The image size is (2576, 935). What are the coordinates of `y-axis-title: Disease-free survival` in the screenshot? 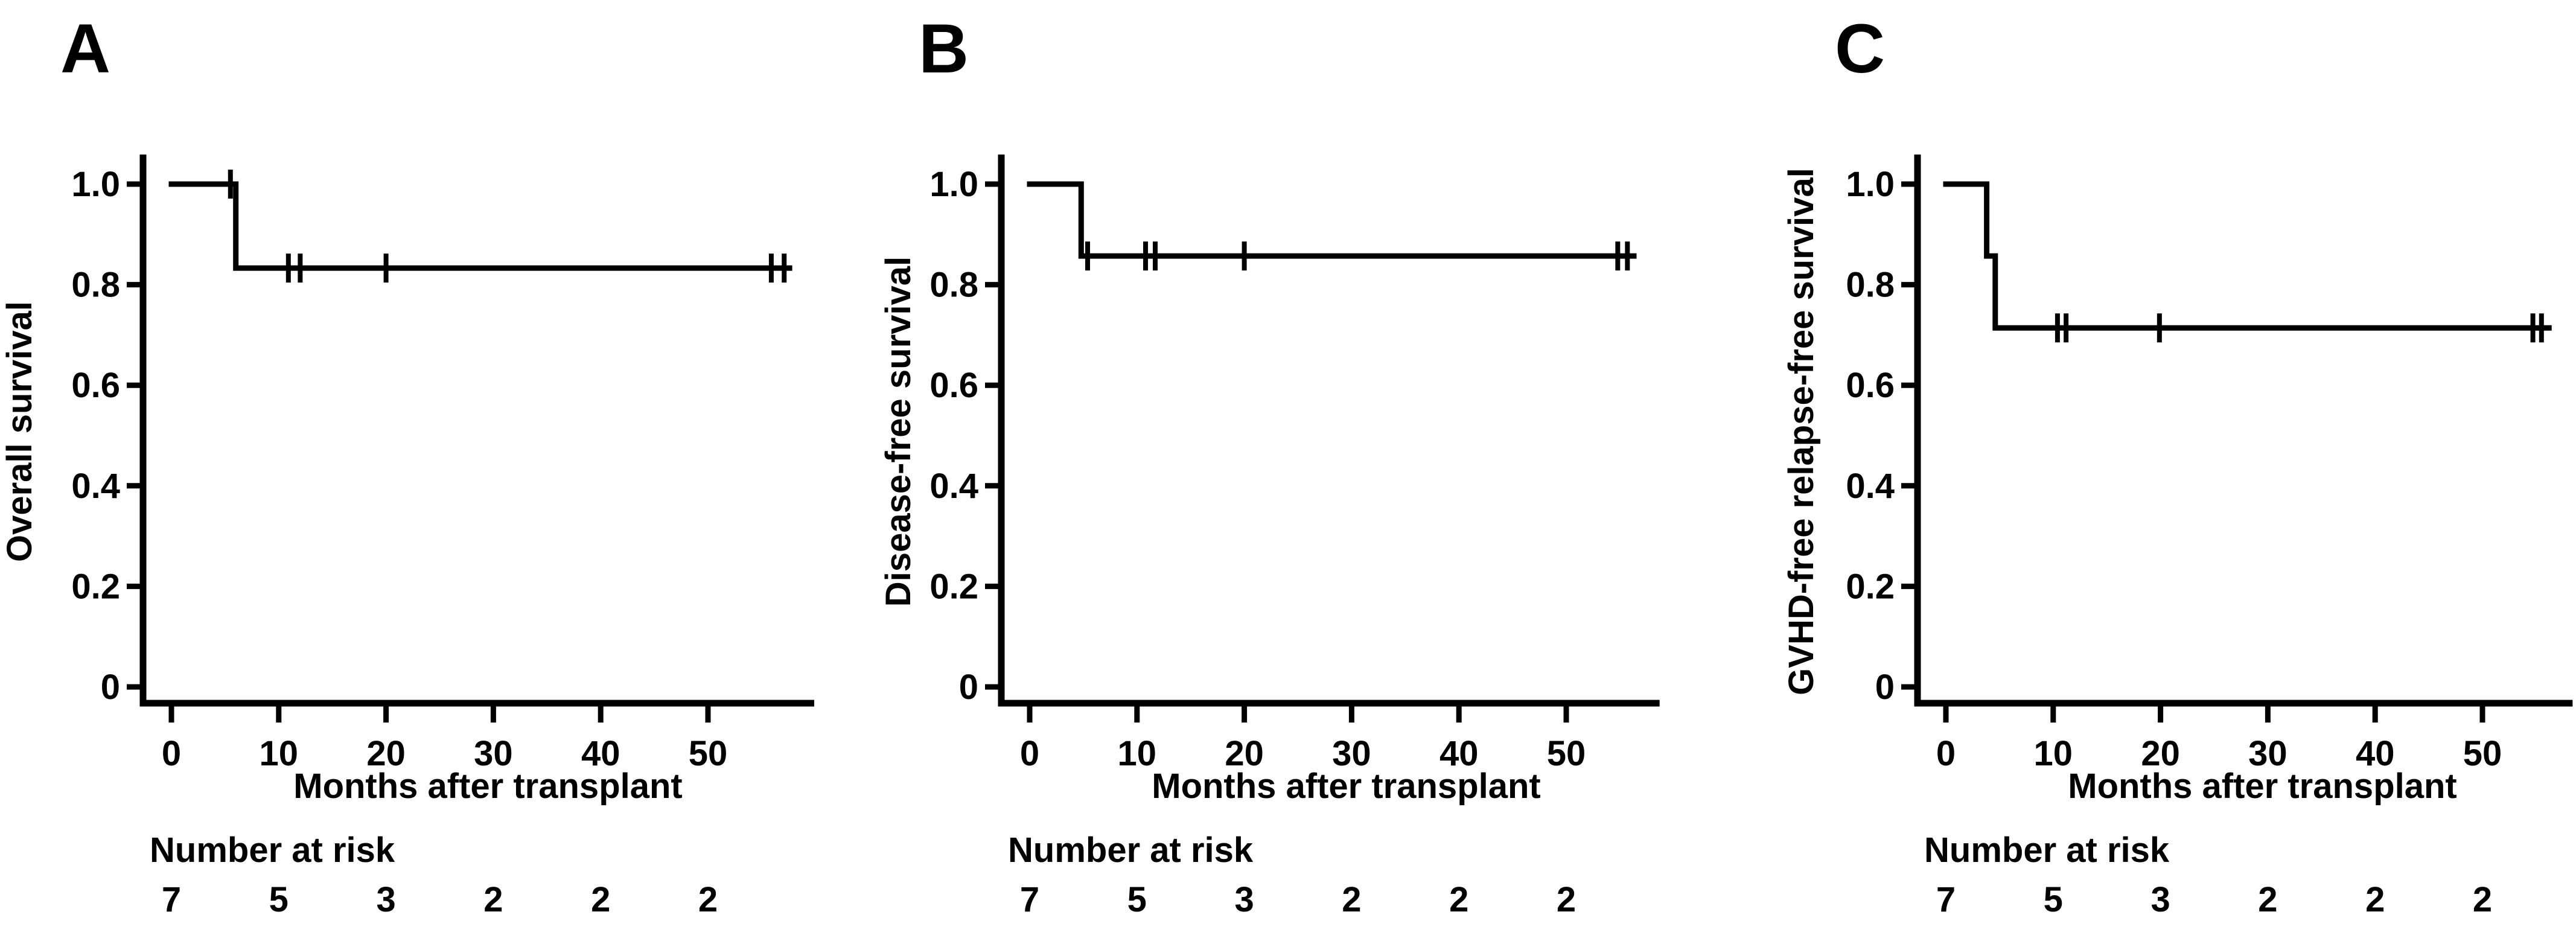 It's located at (898, 432).